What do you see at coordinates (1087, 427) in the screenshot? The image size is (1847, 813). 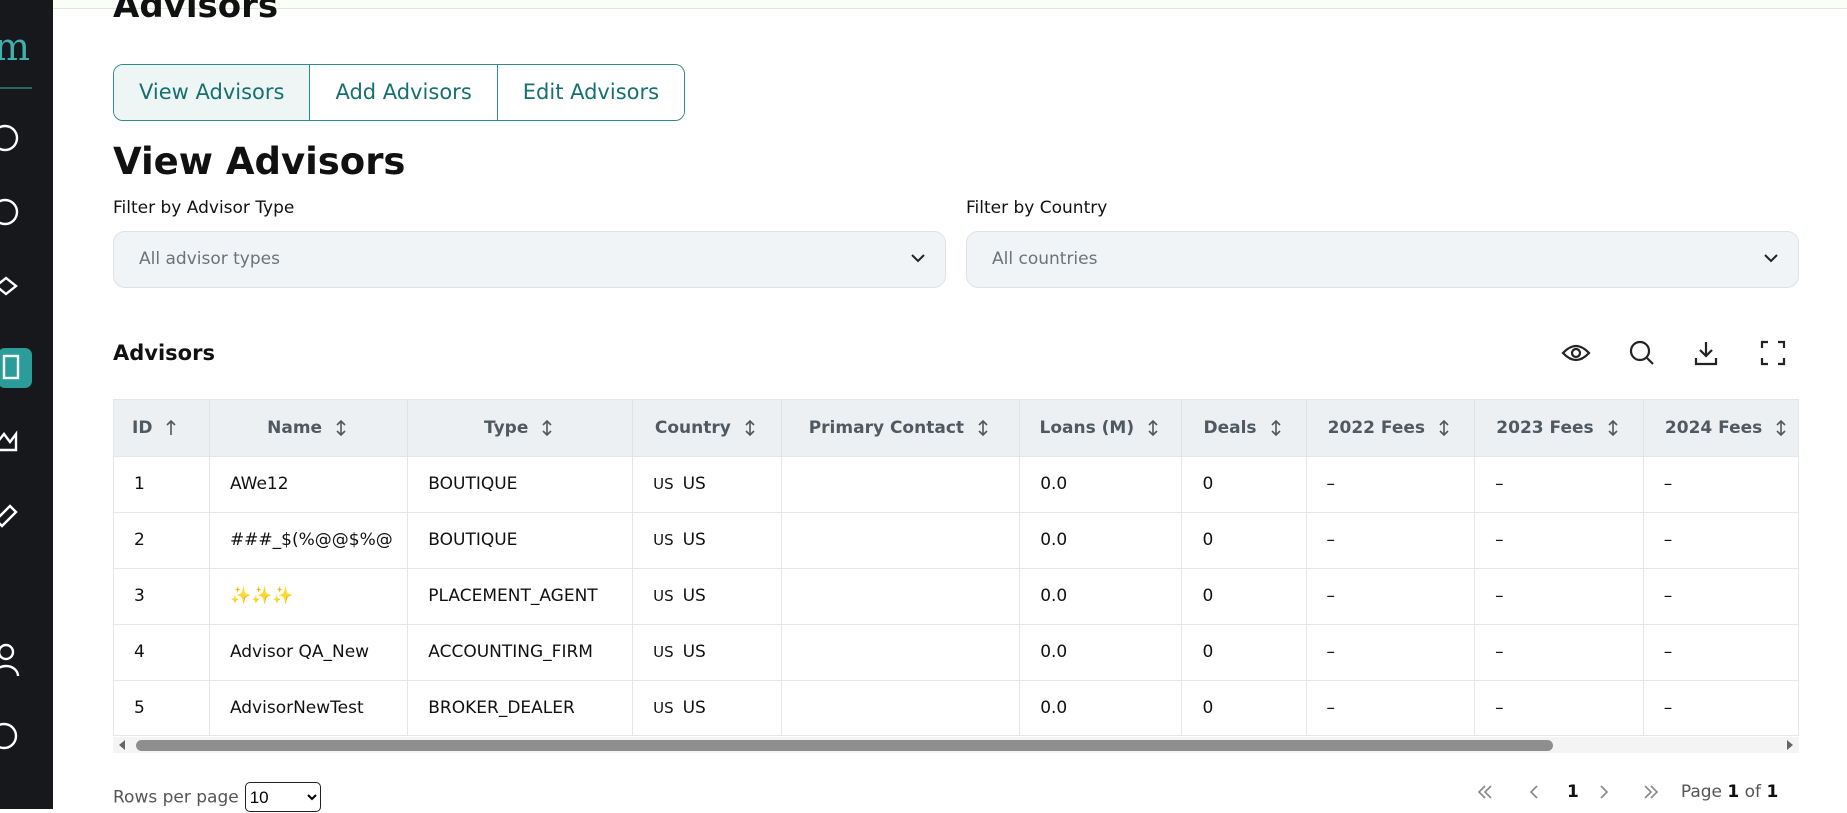 I see `header-text: Loans (M)` at bounding box center [1087, 427].